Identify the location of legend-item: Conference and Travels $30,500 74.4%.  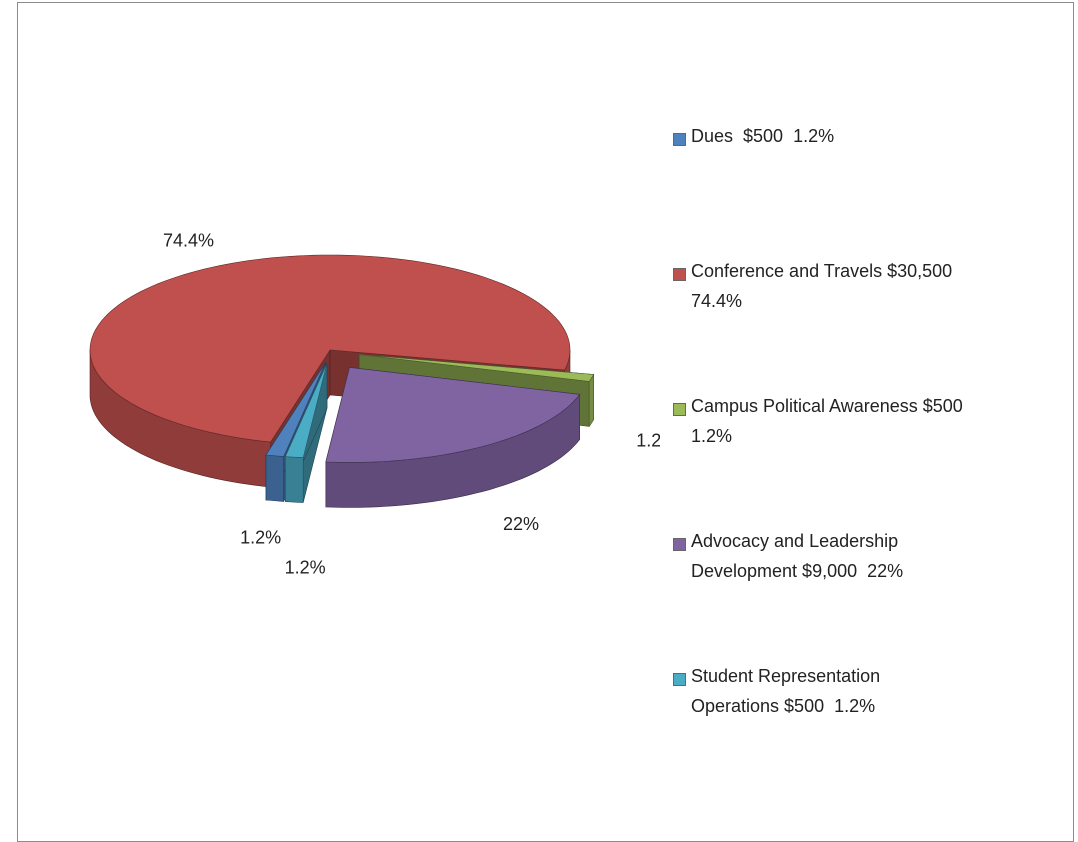
(812, 288).